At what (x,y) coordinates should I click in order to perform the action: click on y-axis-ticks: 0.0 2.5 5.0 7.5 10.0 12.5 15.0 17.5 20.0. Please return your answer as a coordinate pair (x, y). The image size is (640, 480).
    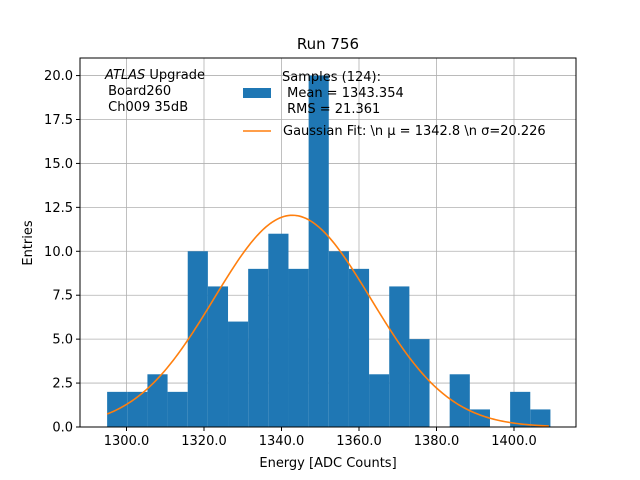
    Looking at the image, I should click on (62, 252).